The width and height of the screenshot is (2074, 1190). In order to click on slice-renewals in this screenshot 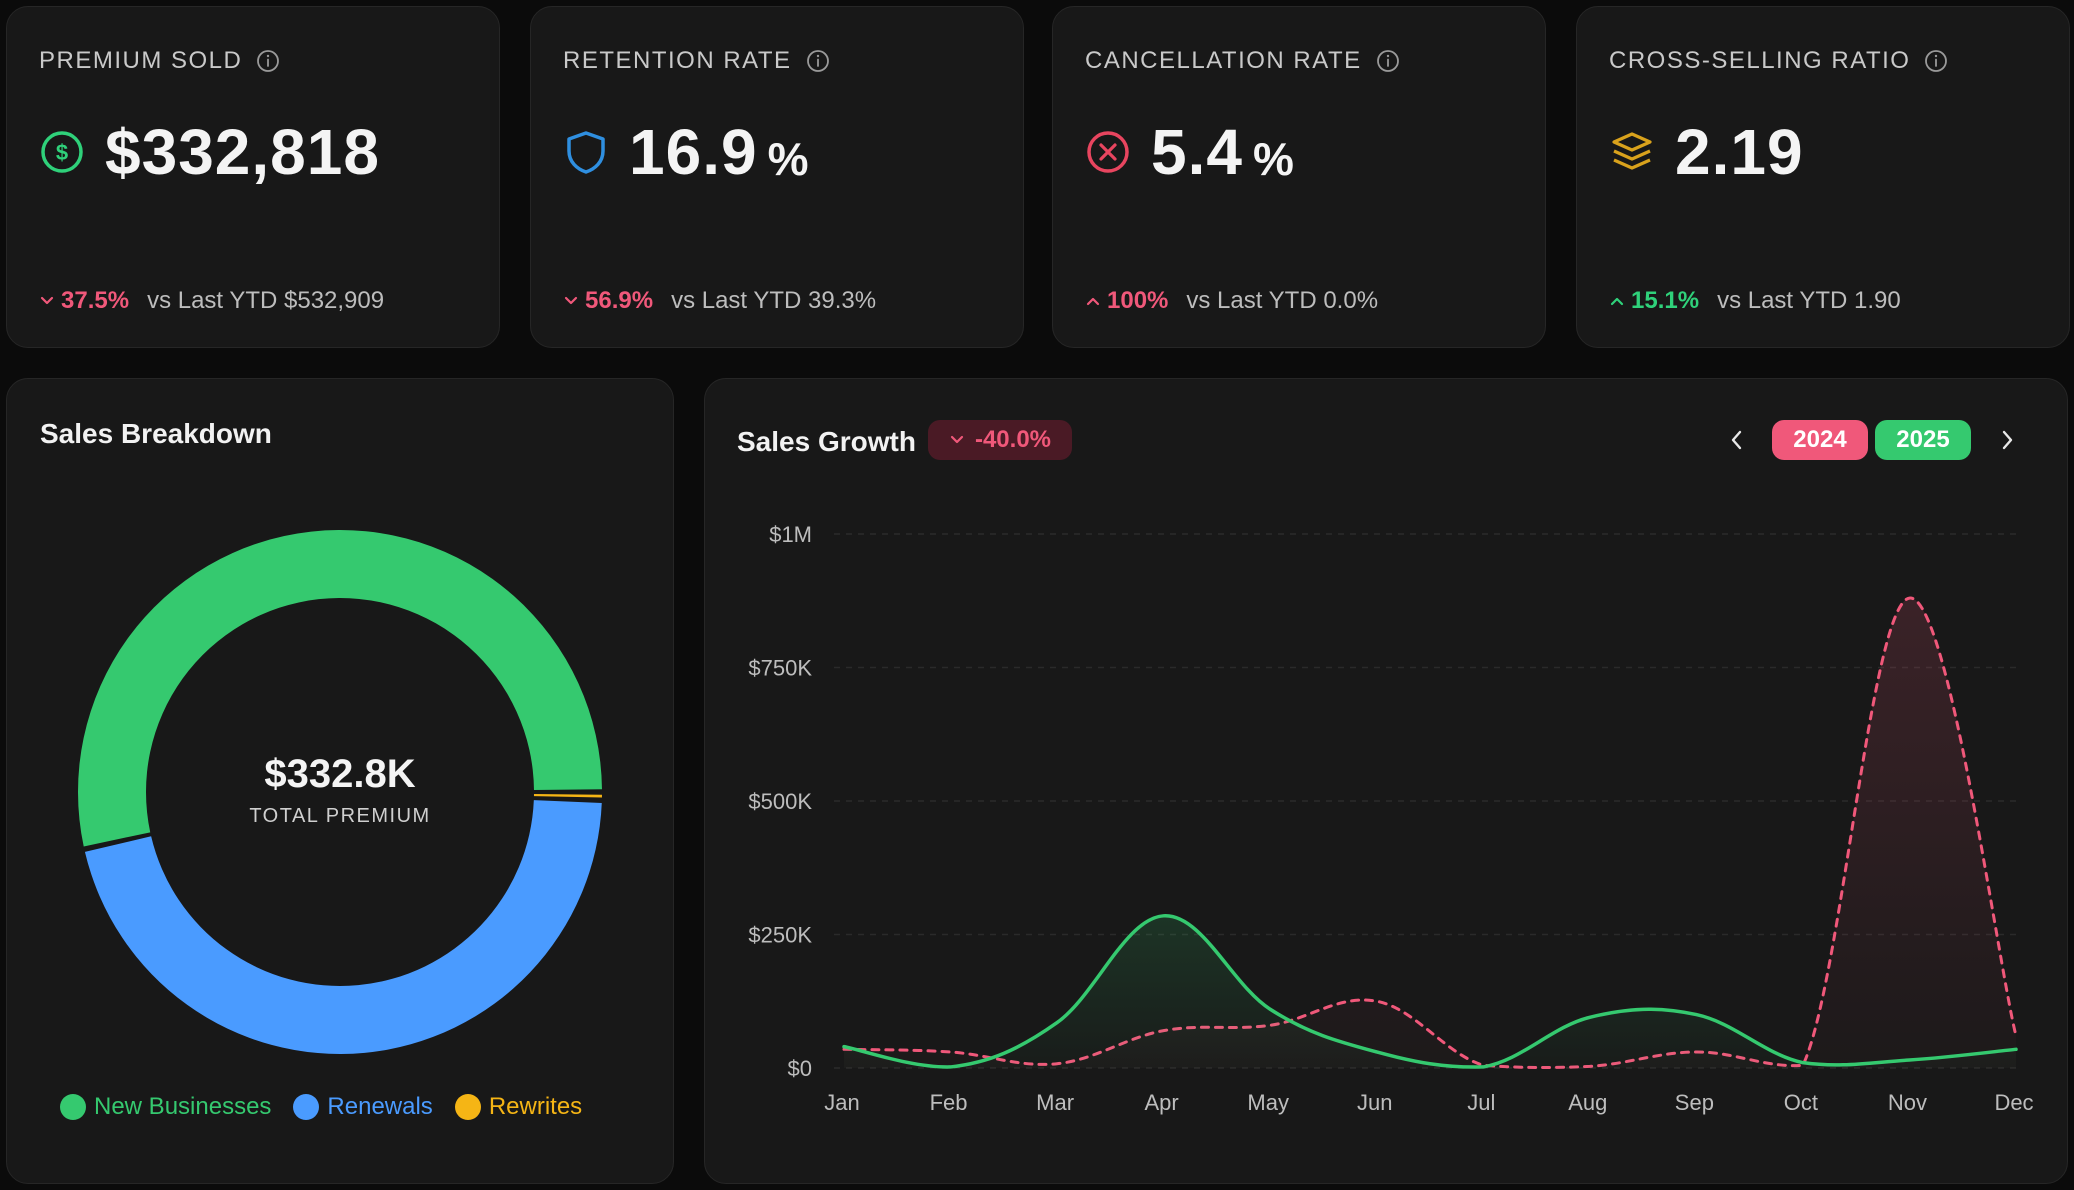, I will do `click(343, 927)`.